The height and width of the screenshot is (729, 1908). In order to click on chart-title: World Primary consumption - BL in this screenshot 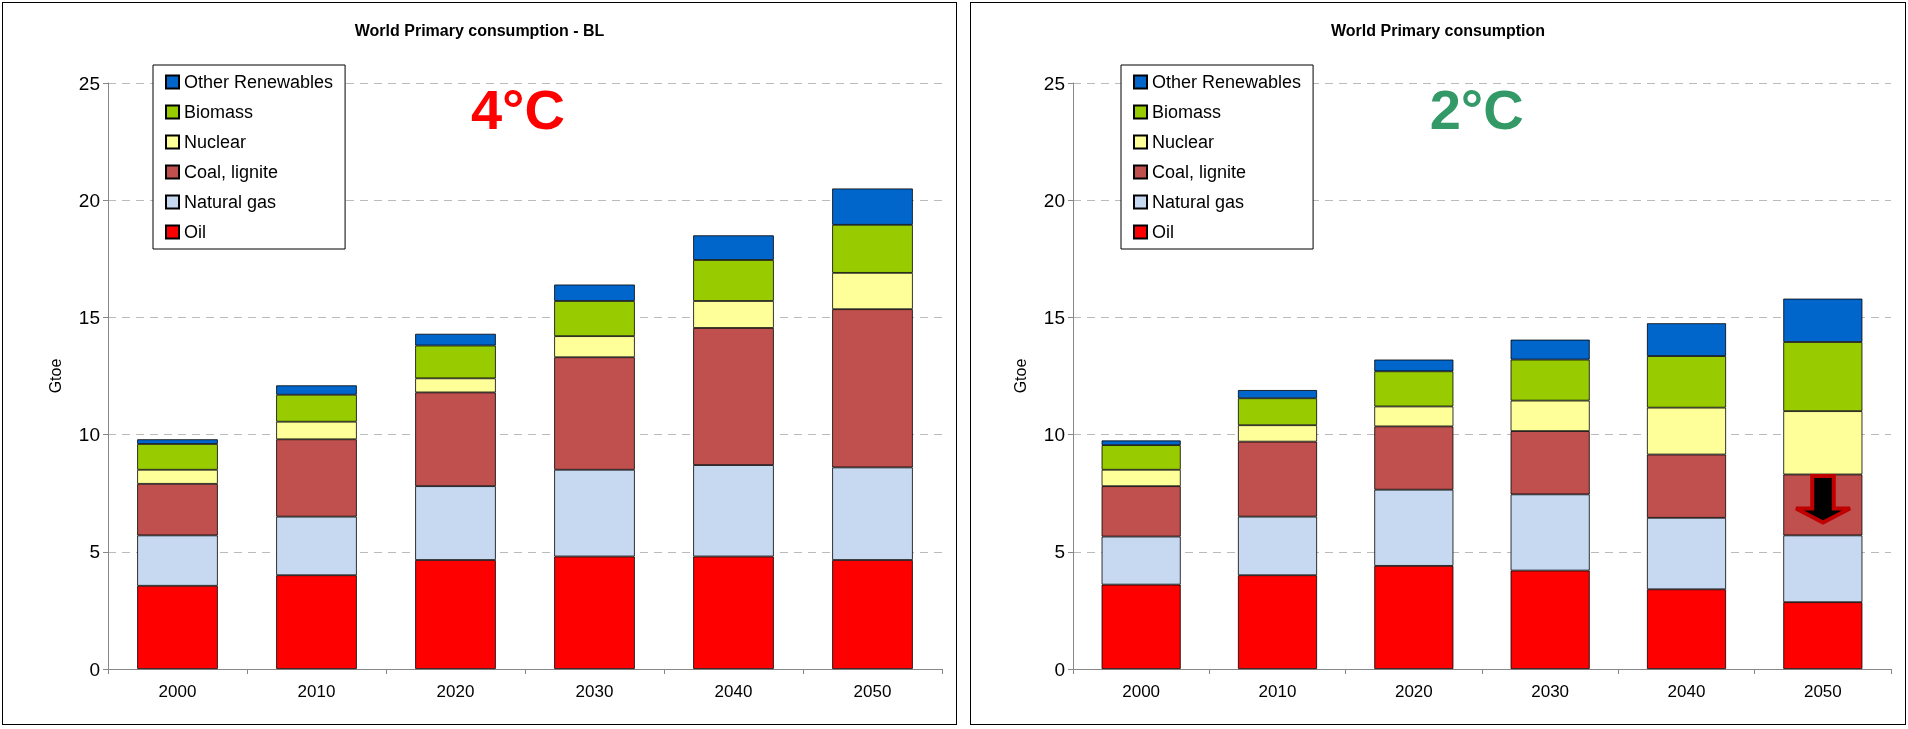, I will do `click(479, 30)`.